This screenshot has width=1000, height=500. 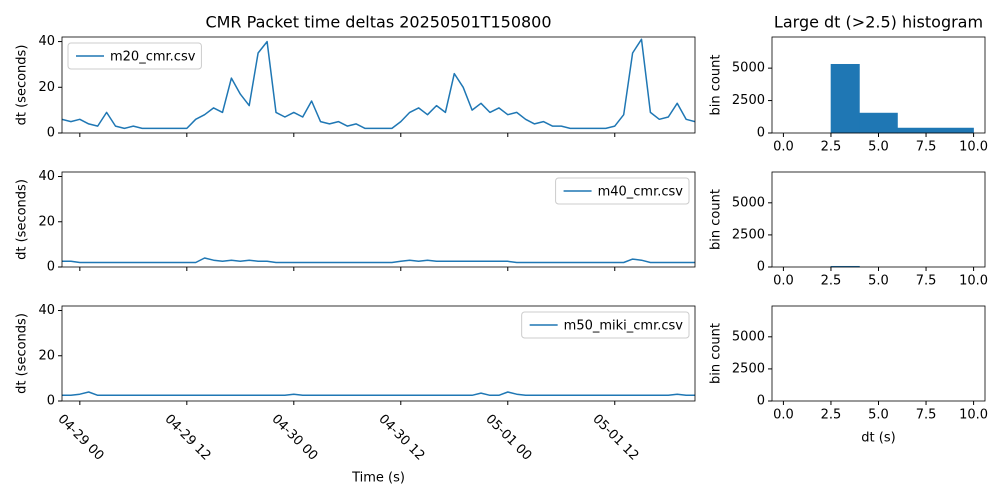 I want to click on legend-label: m20_cmr.csv, so click(x=153, y=57).